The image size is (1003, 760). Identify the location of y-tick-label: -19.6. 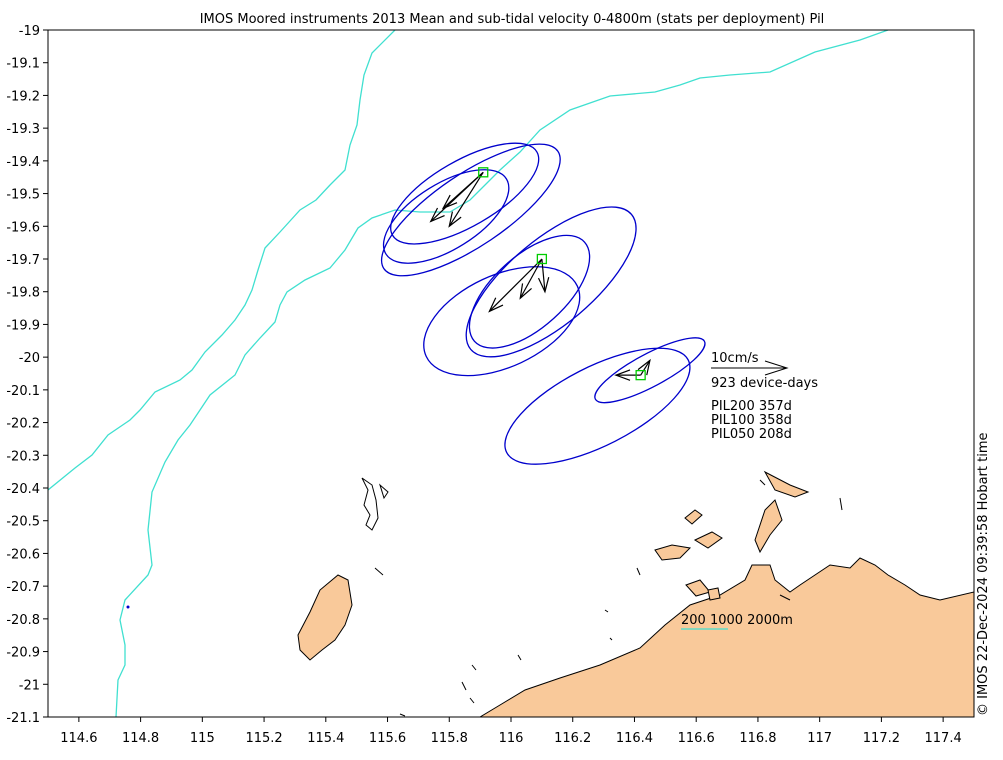
(23, 227).